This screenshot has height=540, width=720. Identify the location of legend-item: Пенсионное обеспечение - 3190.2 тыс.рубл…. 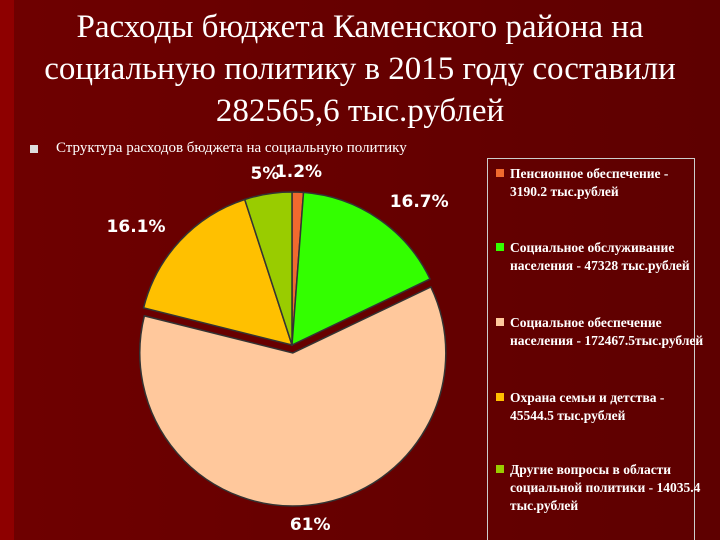
(601, 183).